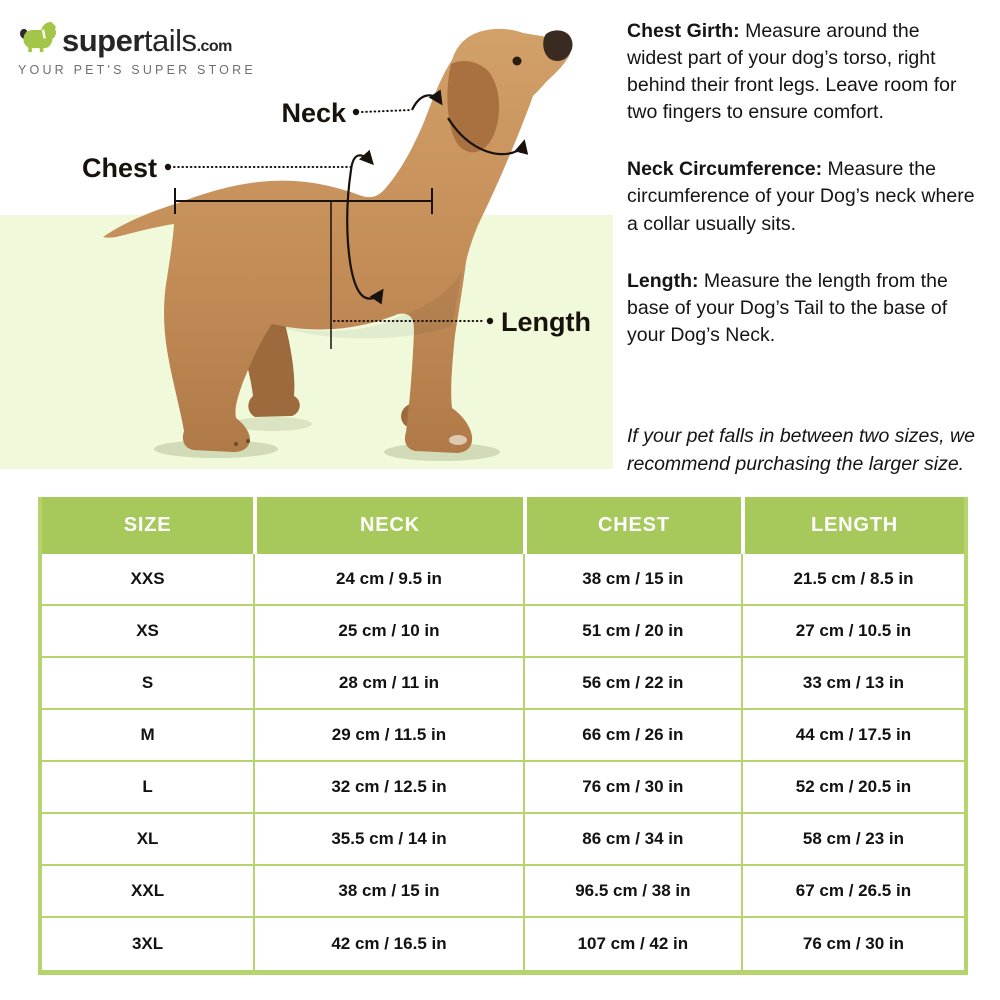  Describe the element at coordinates (683, 31) in the screenshot. I see `chest-girth-title: Chest Girth:` at that location.